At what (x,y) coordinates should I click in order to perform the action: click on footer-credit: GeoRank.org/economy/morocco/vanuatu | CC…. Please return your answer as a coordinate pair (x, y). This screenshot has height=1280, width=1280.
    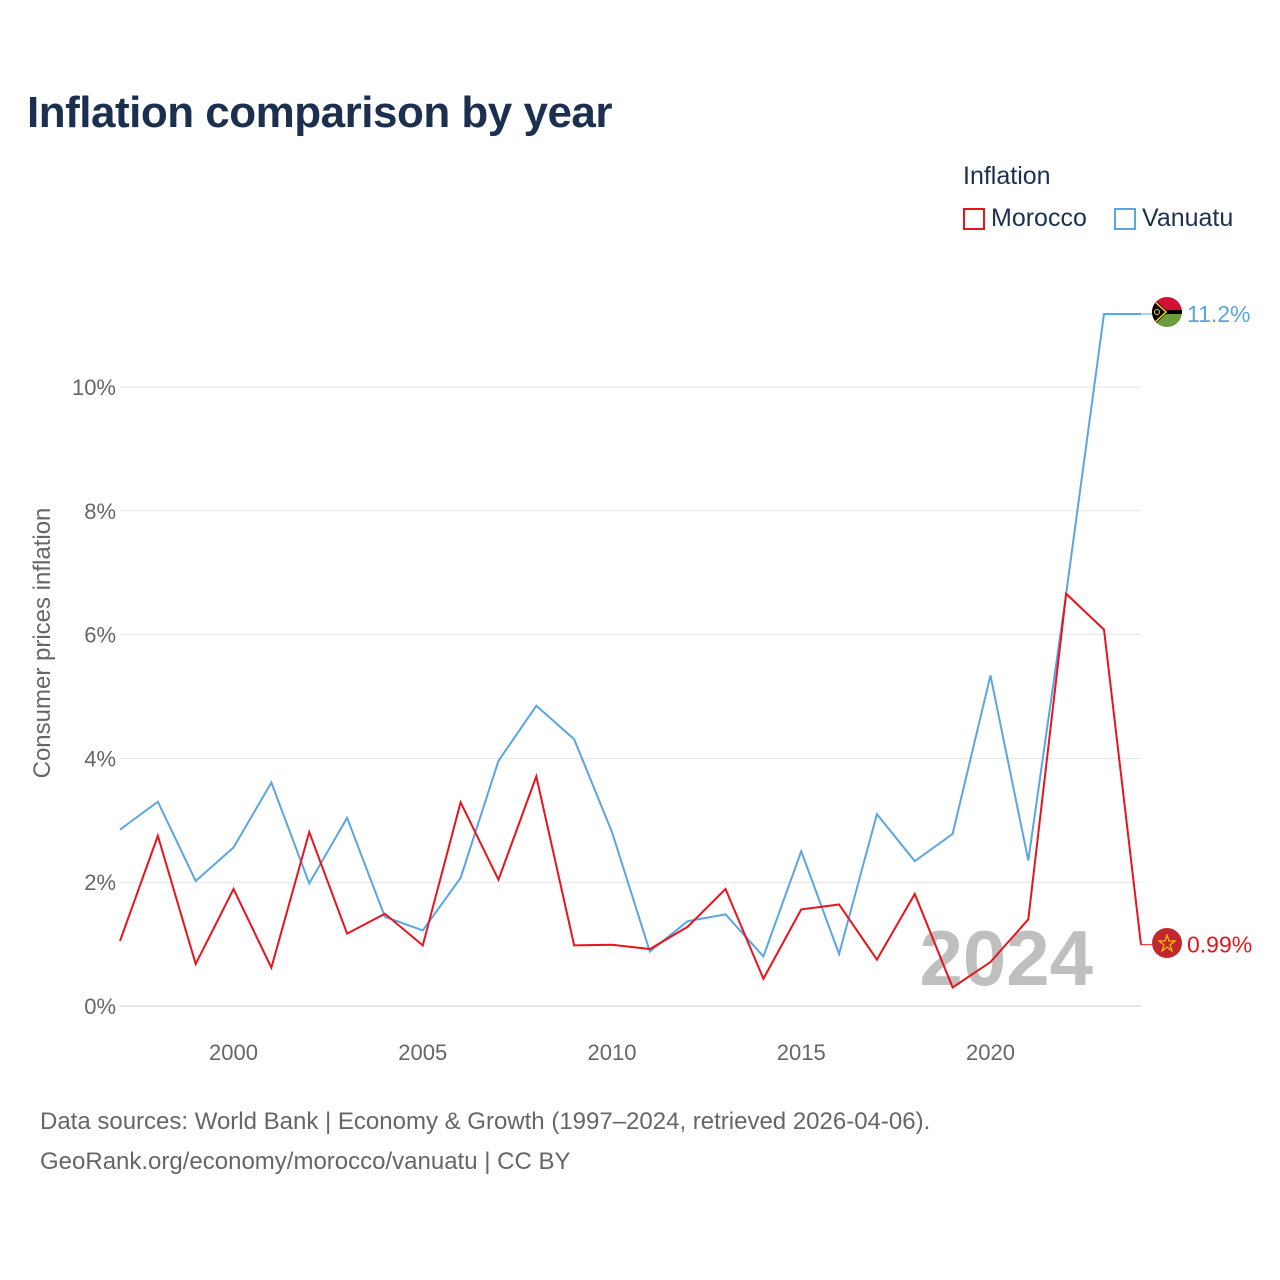
    Looking at the image, I should click on (305, 1161).